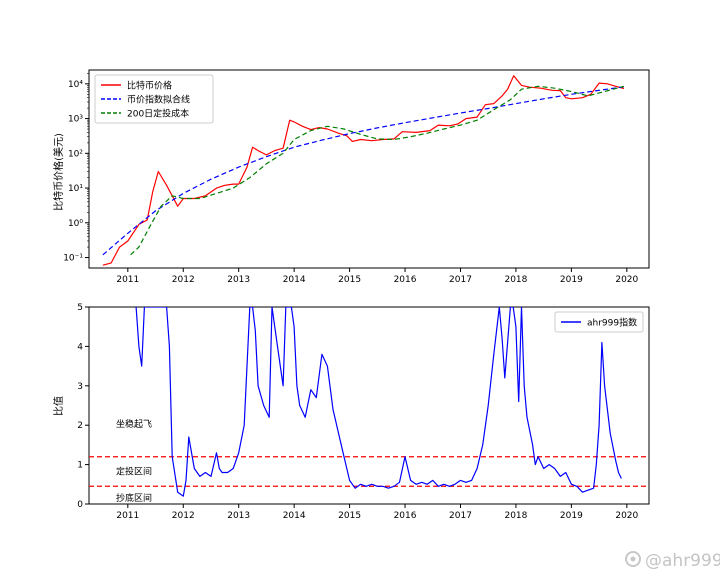  I want to click on y-tick-label: 2, so click(80, 426).